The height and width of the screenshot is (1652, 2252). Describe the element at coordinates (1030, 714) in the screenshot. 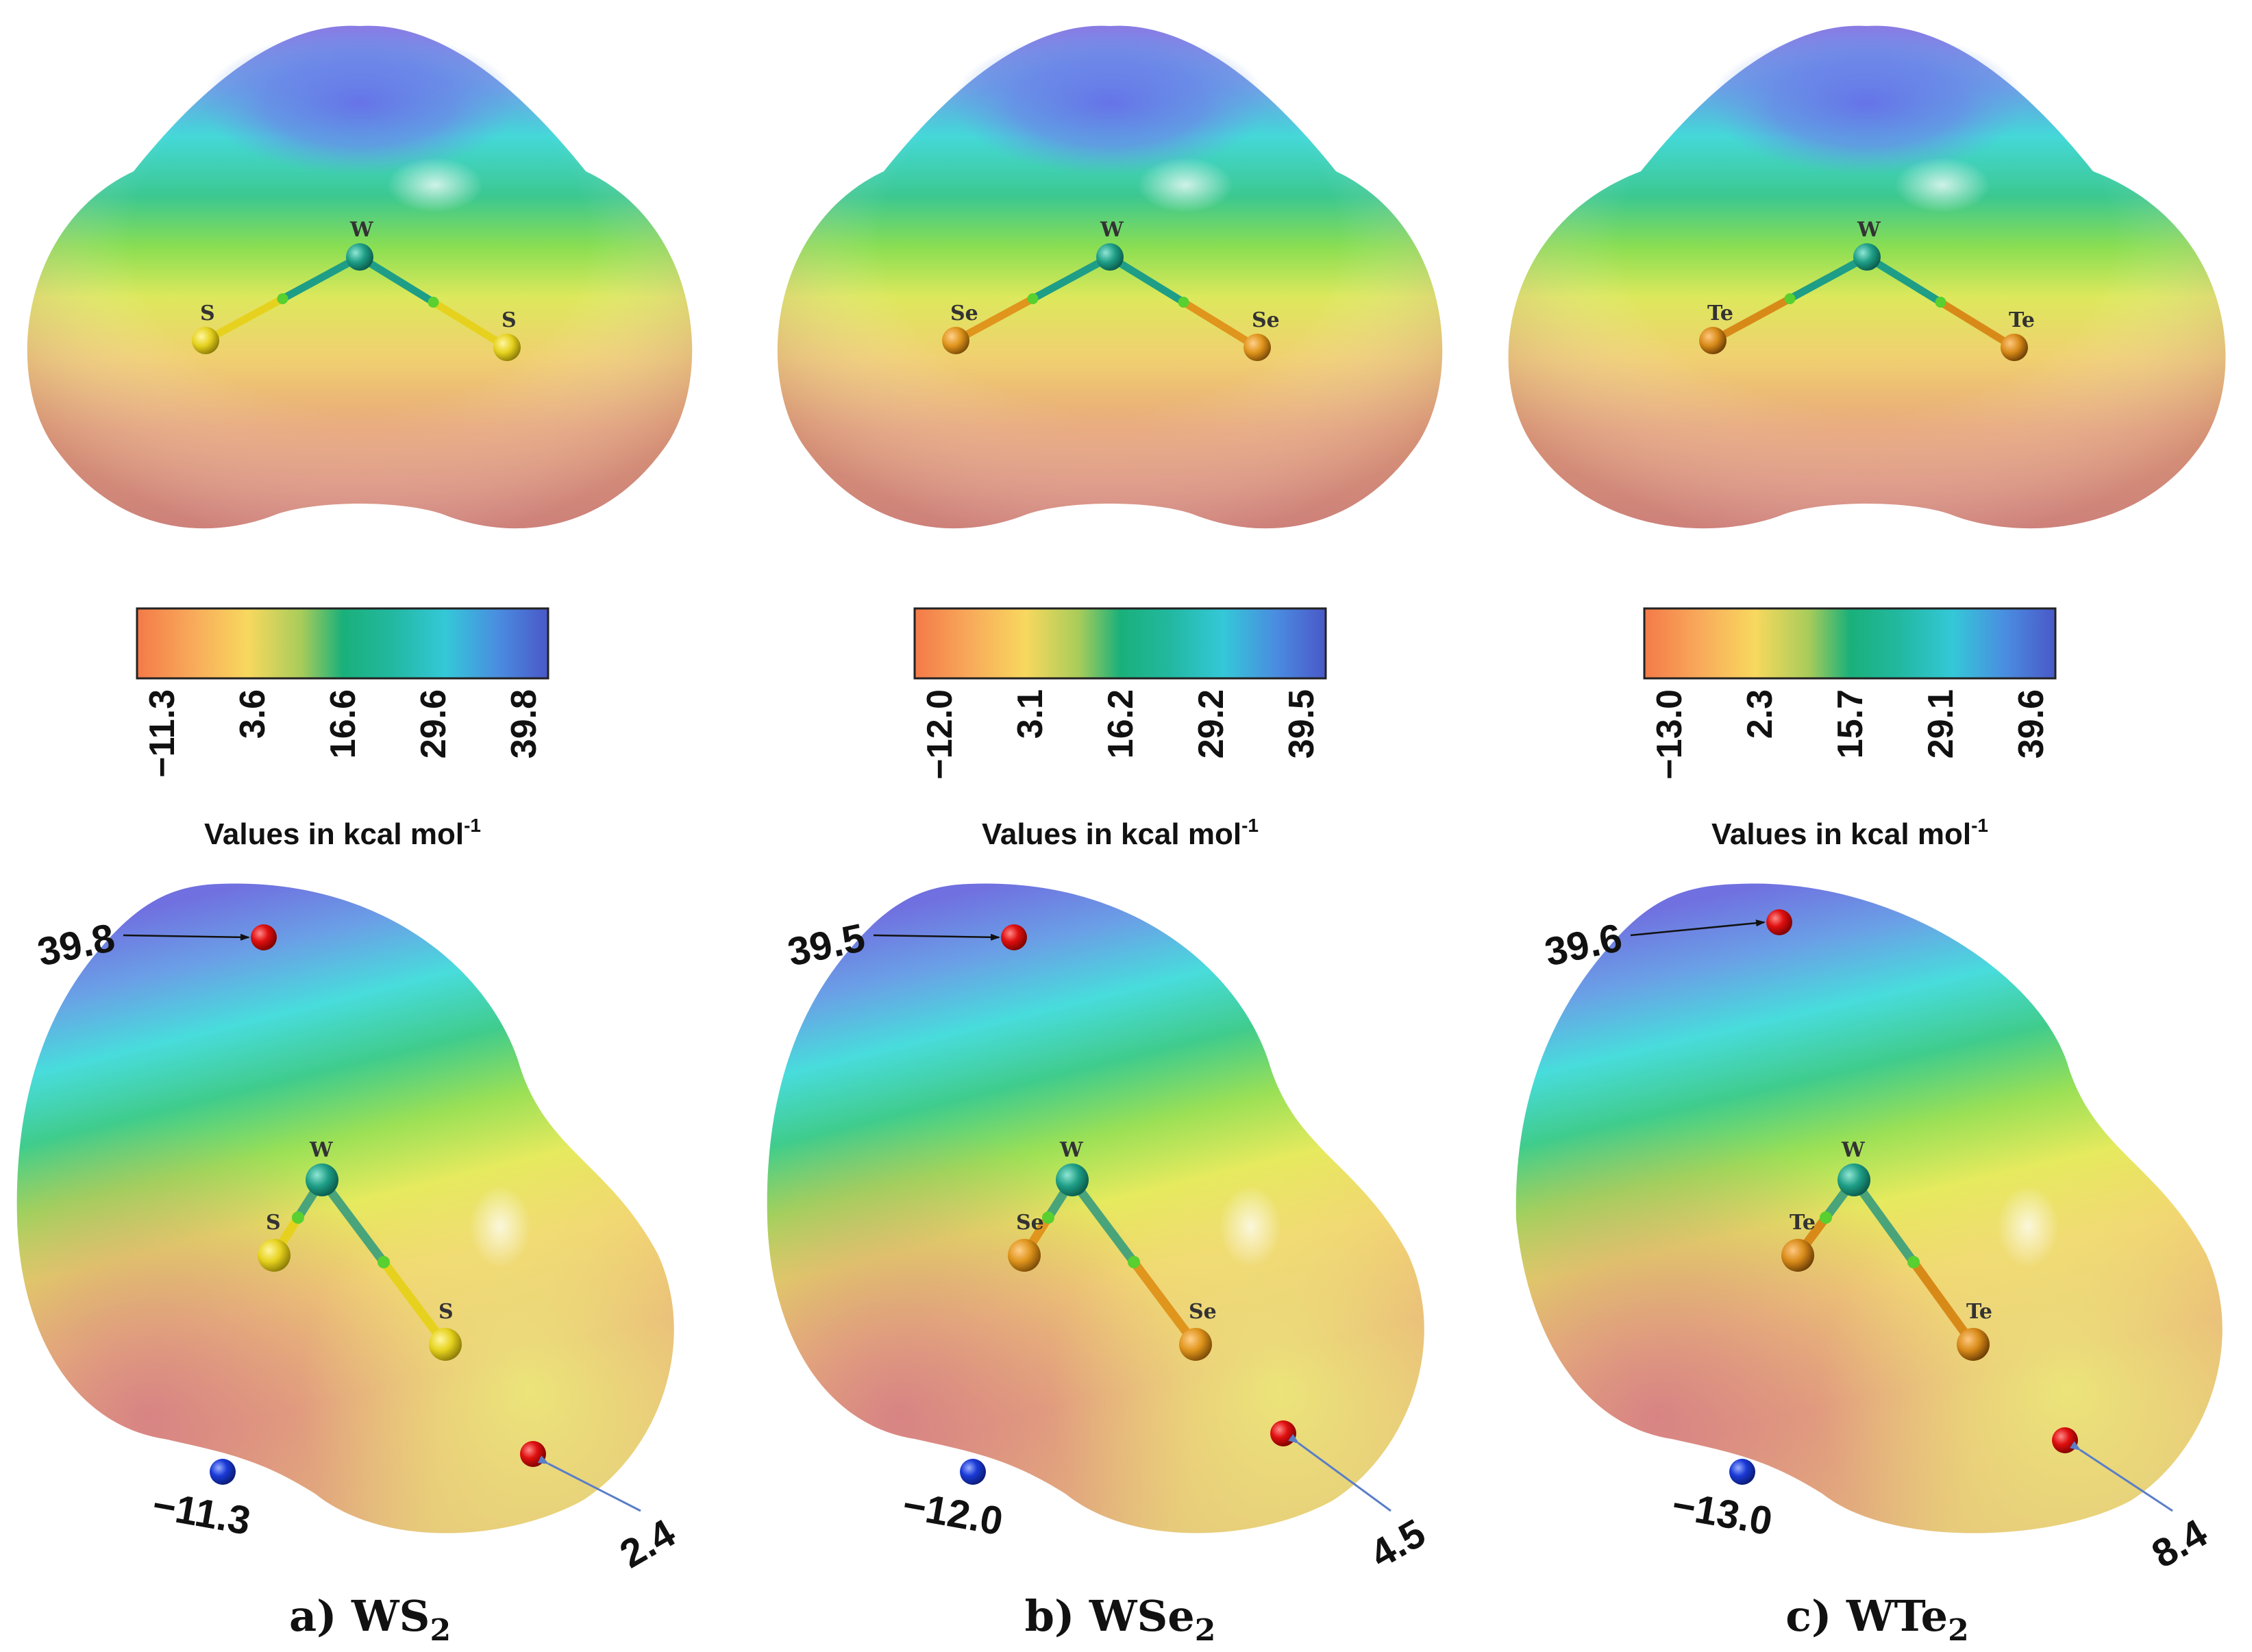

I see `color-bar-tick-label: 3.1` at that location.